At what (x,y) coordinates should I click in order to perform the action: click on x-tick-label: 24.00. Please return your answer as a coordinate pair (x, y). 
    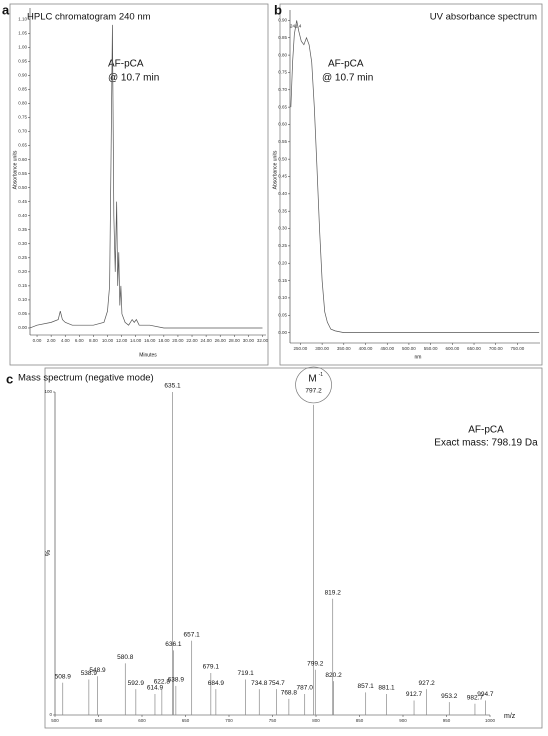
    Looking at the image, I should click on (206, 340).